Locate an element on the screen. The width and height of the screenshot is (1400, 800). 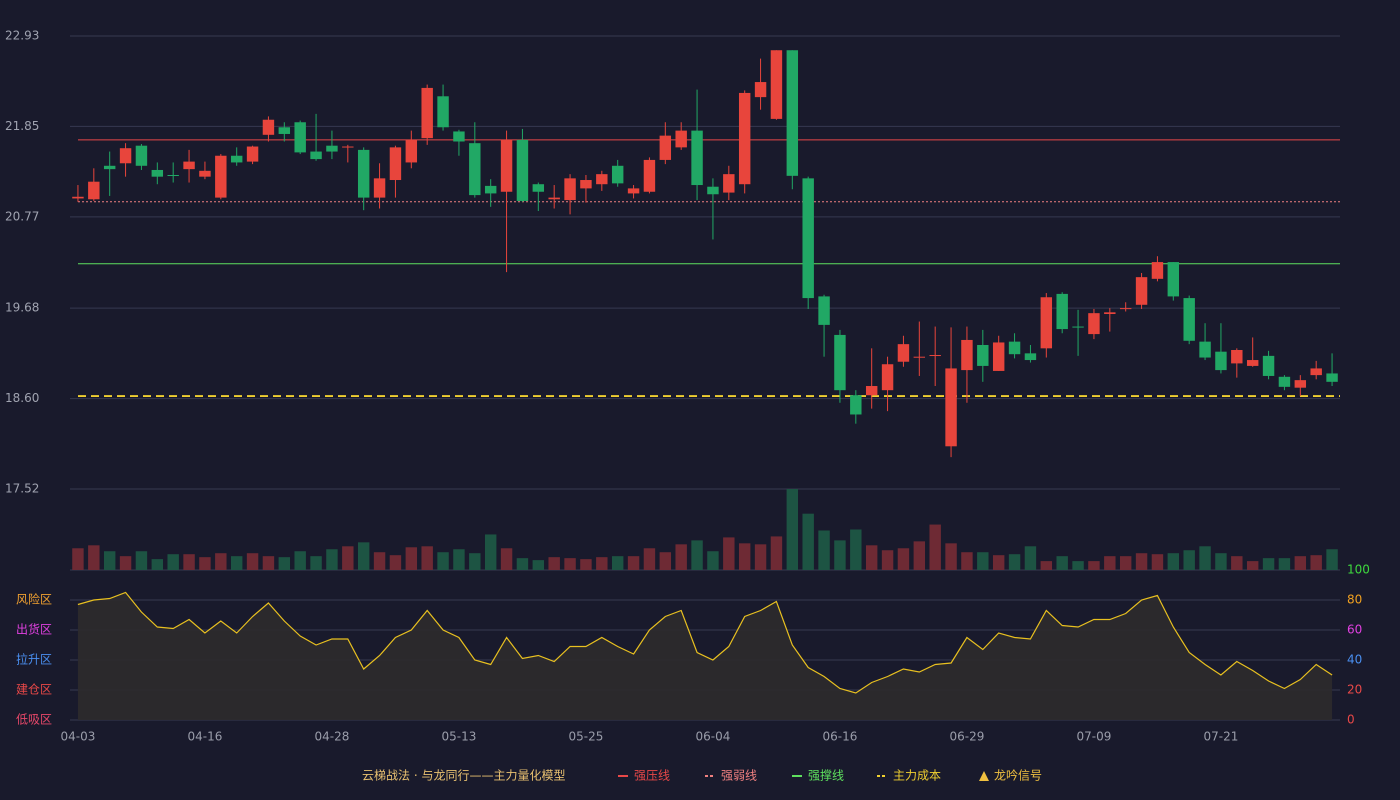
legend-label: 强压线 is located at coordinates (652, 776).